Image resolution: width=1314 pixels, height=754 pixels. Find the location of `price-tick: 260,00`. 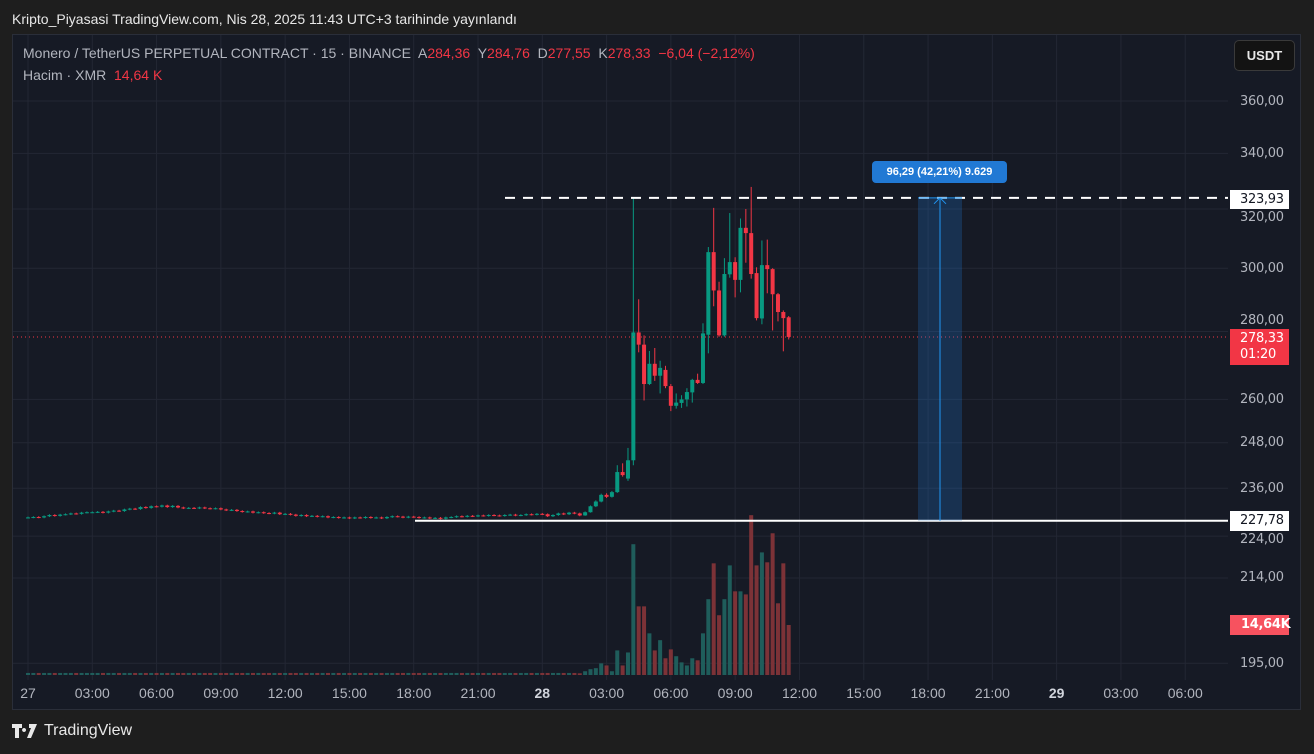

price-tick: 260,00 is located at coordinates (1262, 399).